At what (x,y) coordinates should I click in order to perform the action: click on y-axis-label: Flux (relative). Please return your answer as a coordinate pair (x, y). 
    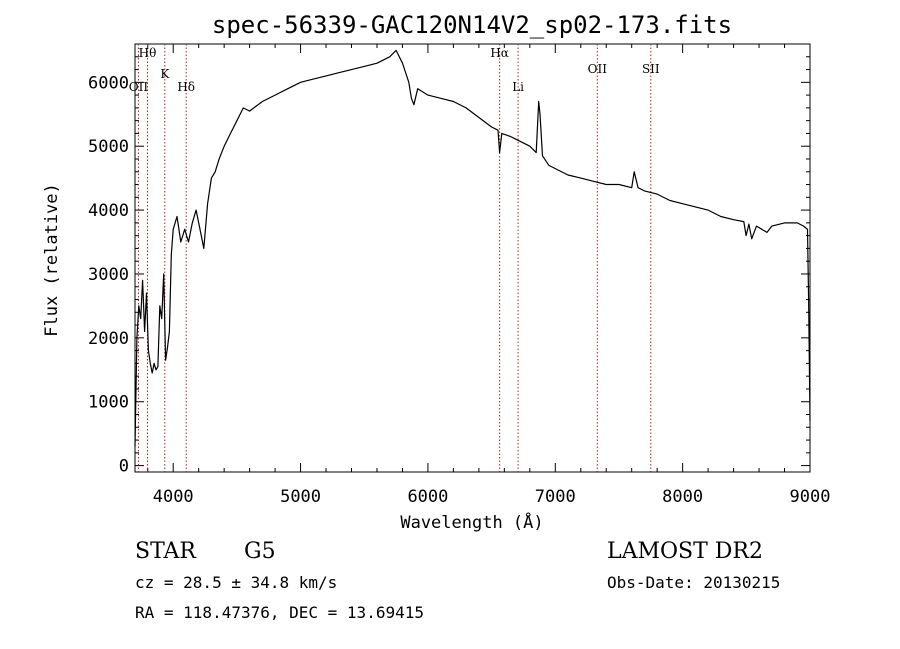
    Looking at the image, I should click on (52, 260).